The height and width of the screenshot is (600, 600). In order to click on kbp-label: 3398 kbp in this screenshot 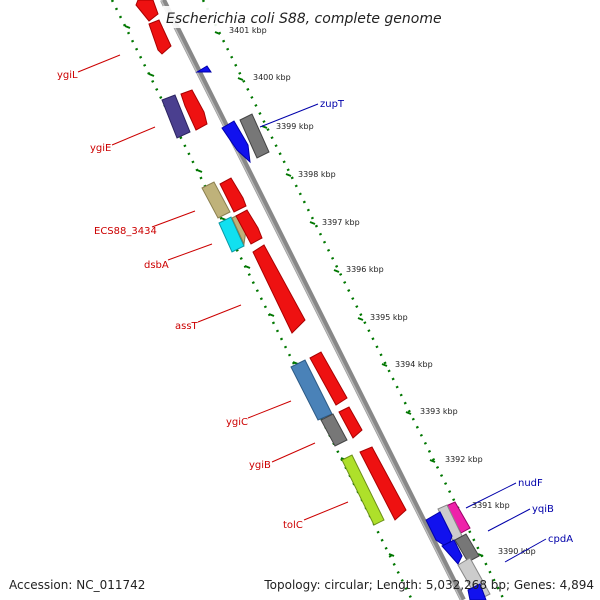, I will do `click(317, 174)`.